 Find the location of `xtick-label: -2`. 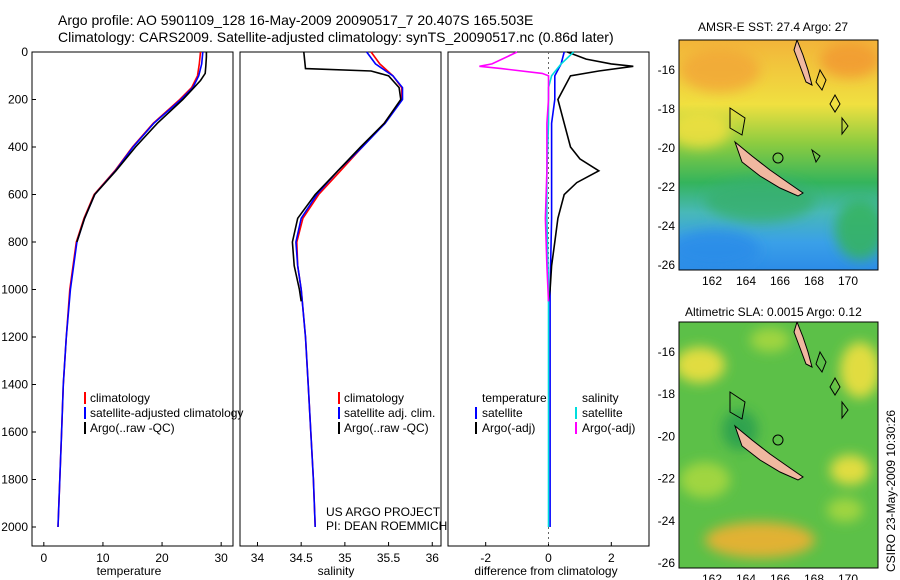

xtick-label: -2 is located at coordinates (485, 558).